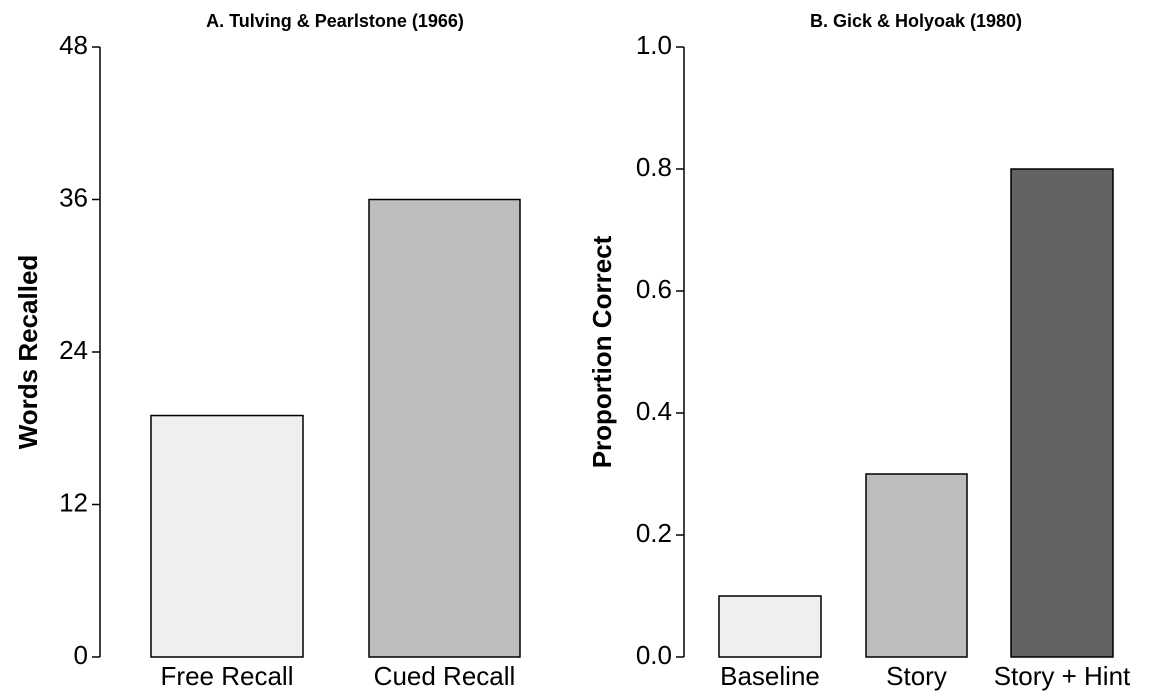 The width and height of the screenshot is (1155, 698). Describe the element at coordinates (73, 45) in the screenshot. I see `y-tick-label: 48` at that location.